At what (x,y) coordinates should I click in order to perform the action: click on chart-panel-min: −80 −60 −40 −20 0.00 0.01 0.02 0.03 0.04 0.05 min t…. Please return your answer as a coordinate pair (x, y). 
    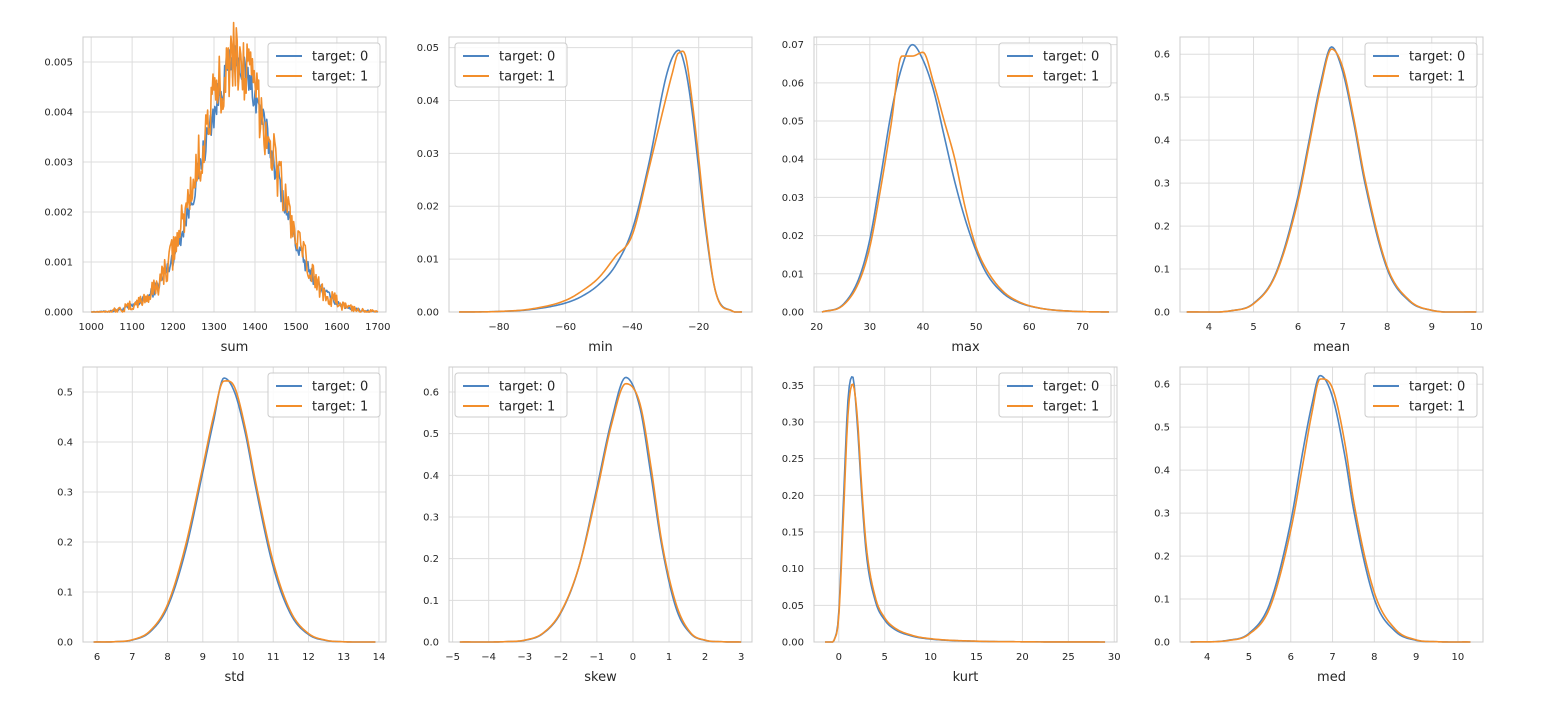
    Looking at the image, I should click on (585, 195).